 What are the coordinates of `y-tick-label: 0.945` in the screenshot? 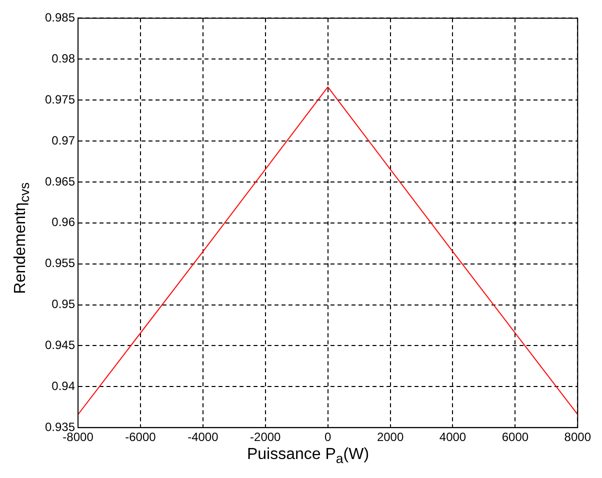 It's located at (60, 345).